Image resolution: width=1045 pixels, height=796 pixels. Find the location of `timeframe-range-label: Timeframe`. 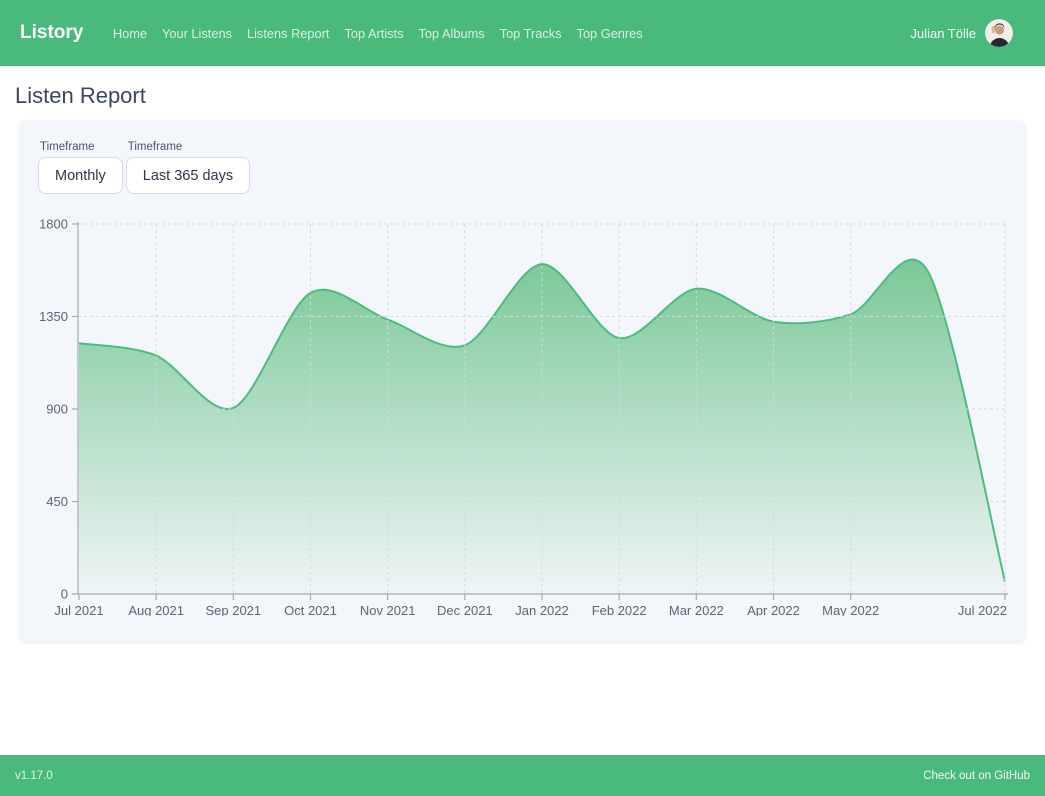

timeframe-range-label: Timeframe is located at coordinates (155, 147).